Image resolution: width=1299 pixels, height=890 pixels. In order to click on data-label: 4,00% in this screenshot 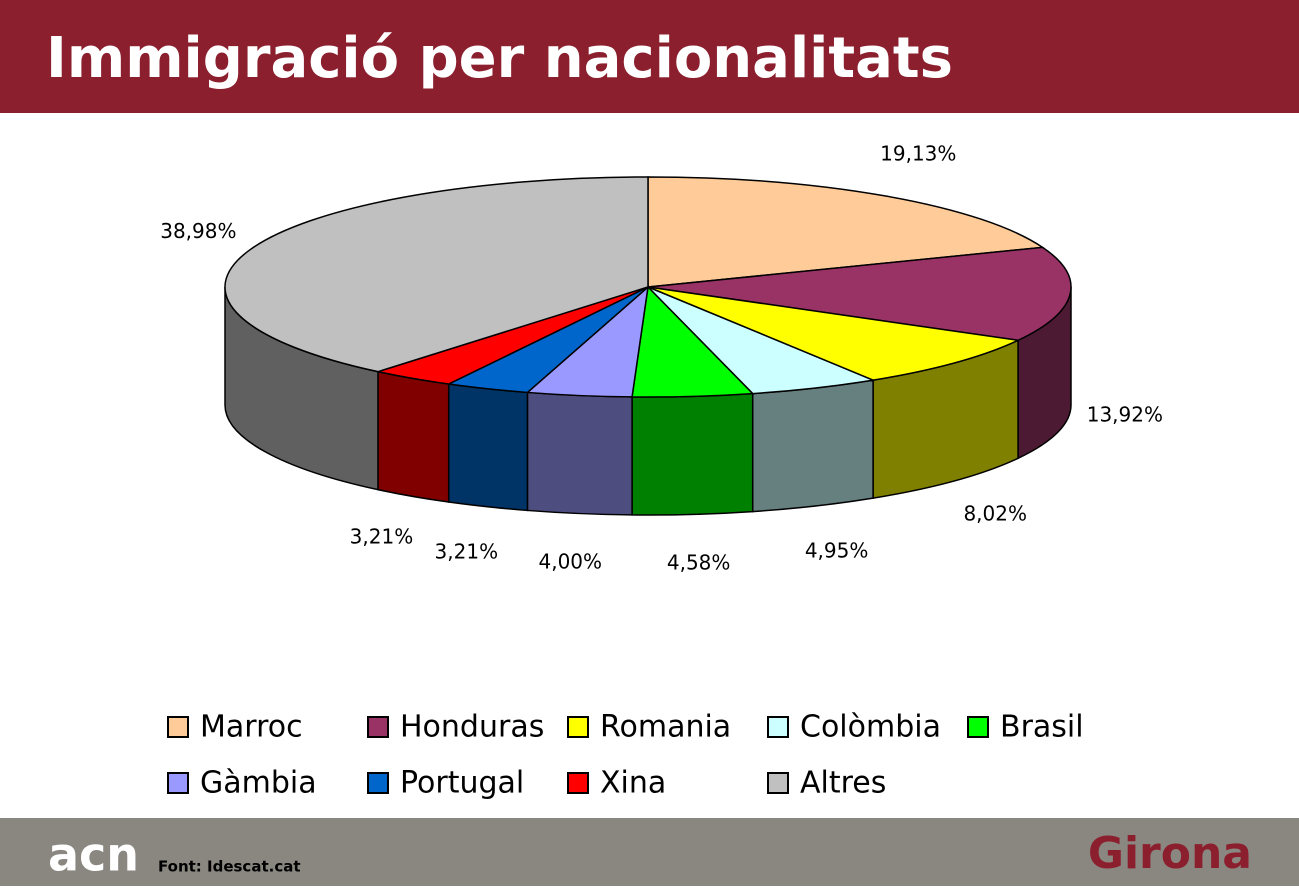, I will do `click(570, 561)`.